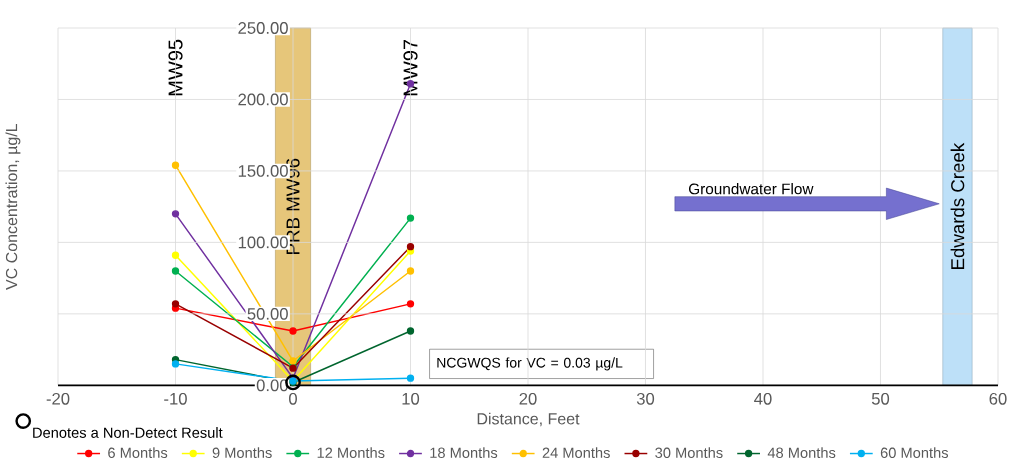 The width and height of the screenshot is (1020, 465). Describe the element at coordinates (528, 398) in the screenshot. I see `x-tick-label: 20` at that location.